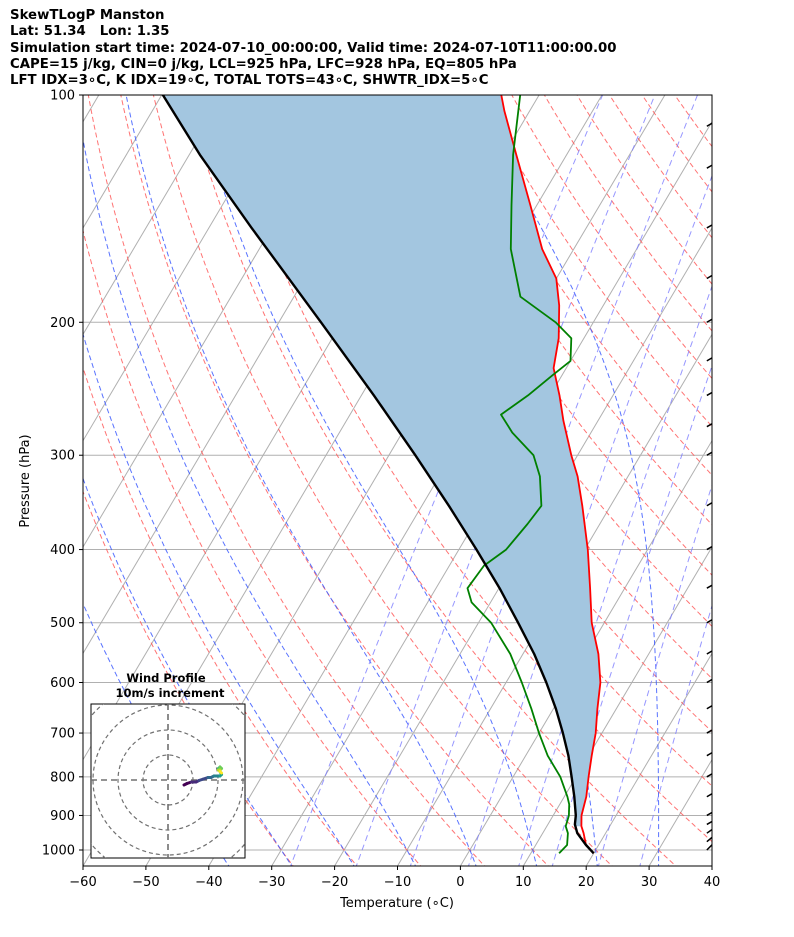 This screenshot has height=937, width=794. I want to click on y-tick-label: 700, so click(62, 734).